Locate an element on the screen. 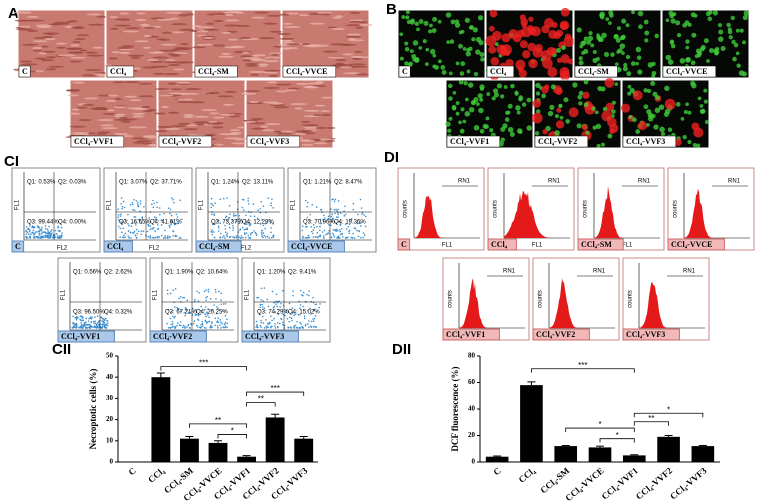 Image resolution: width=758 pixels, height=501 pixels. image-label: CCl₄-VVF2 is located at coordinates (557, 141).